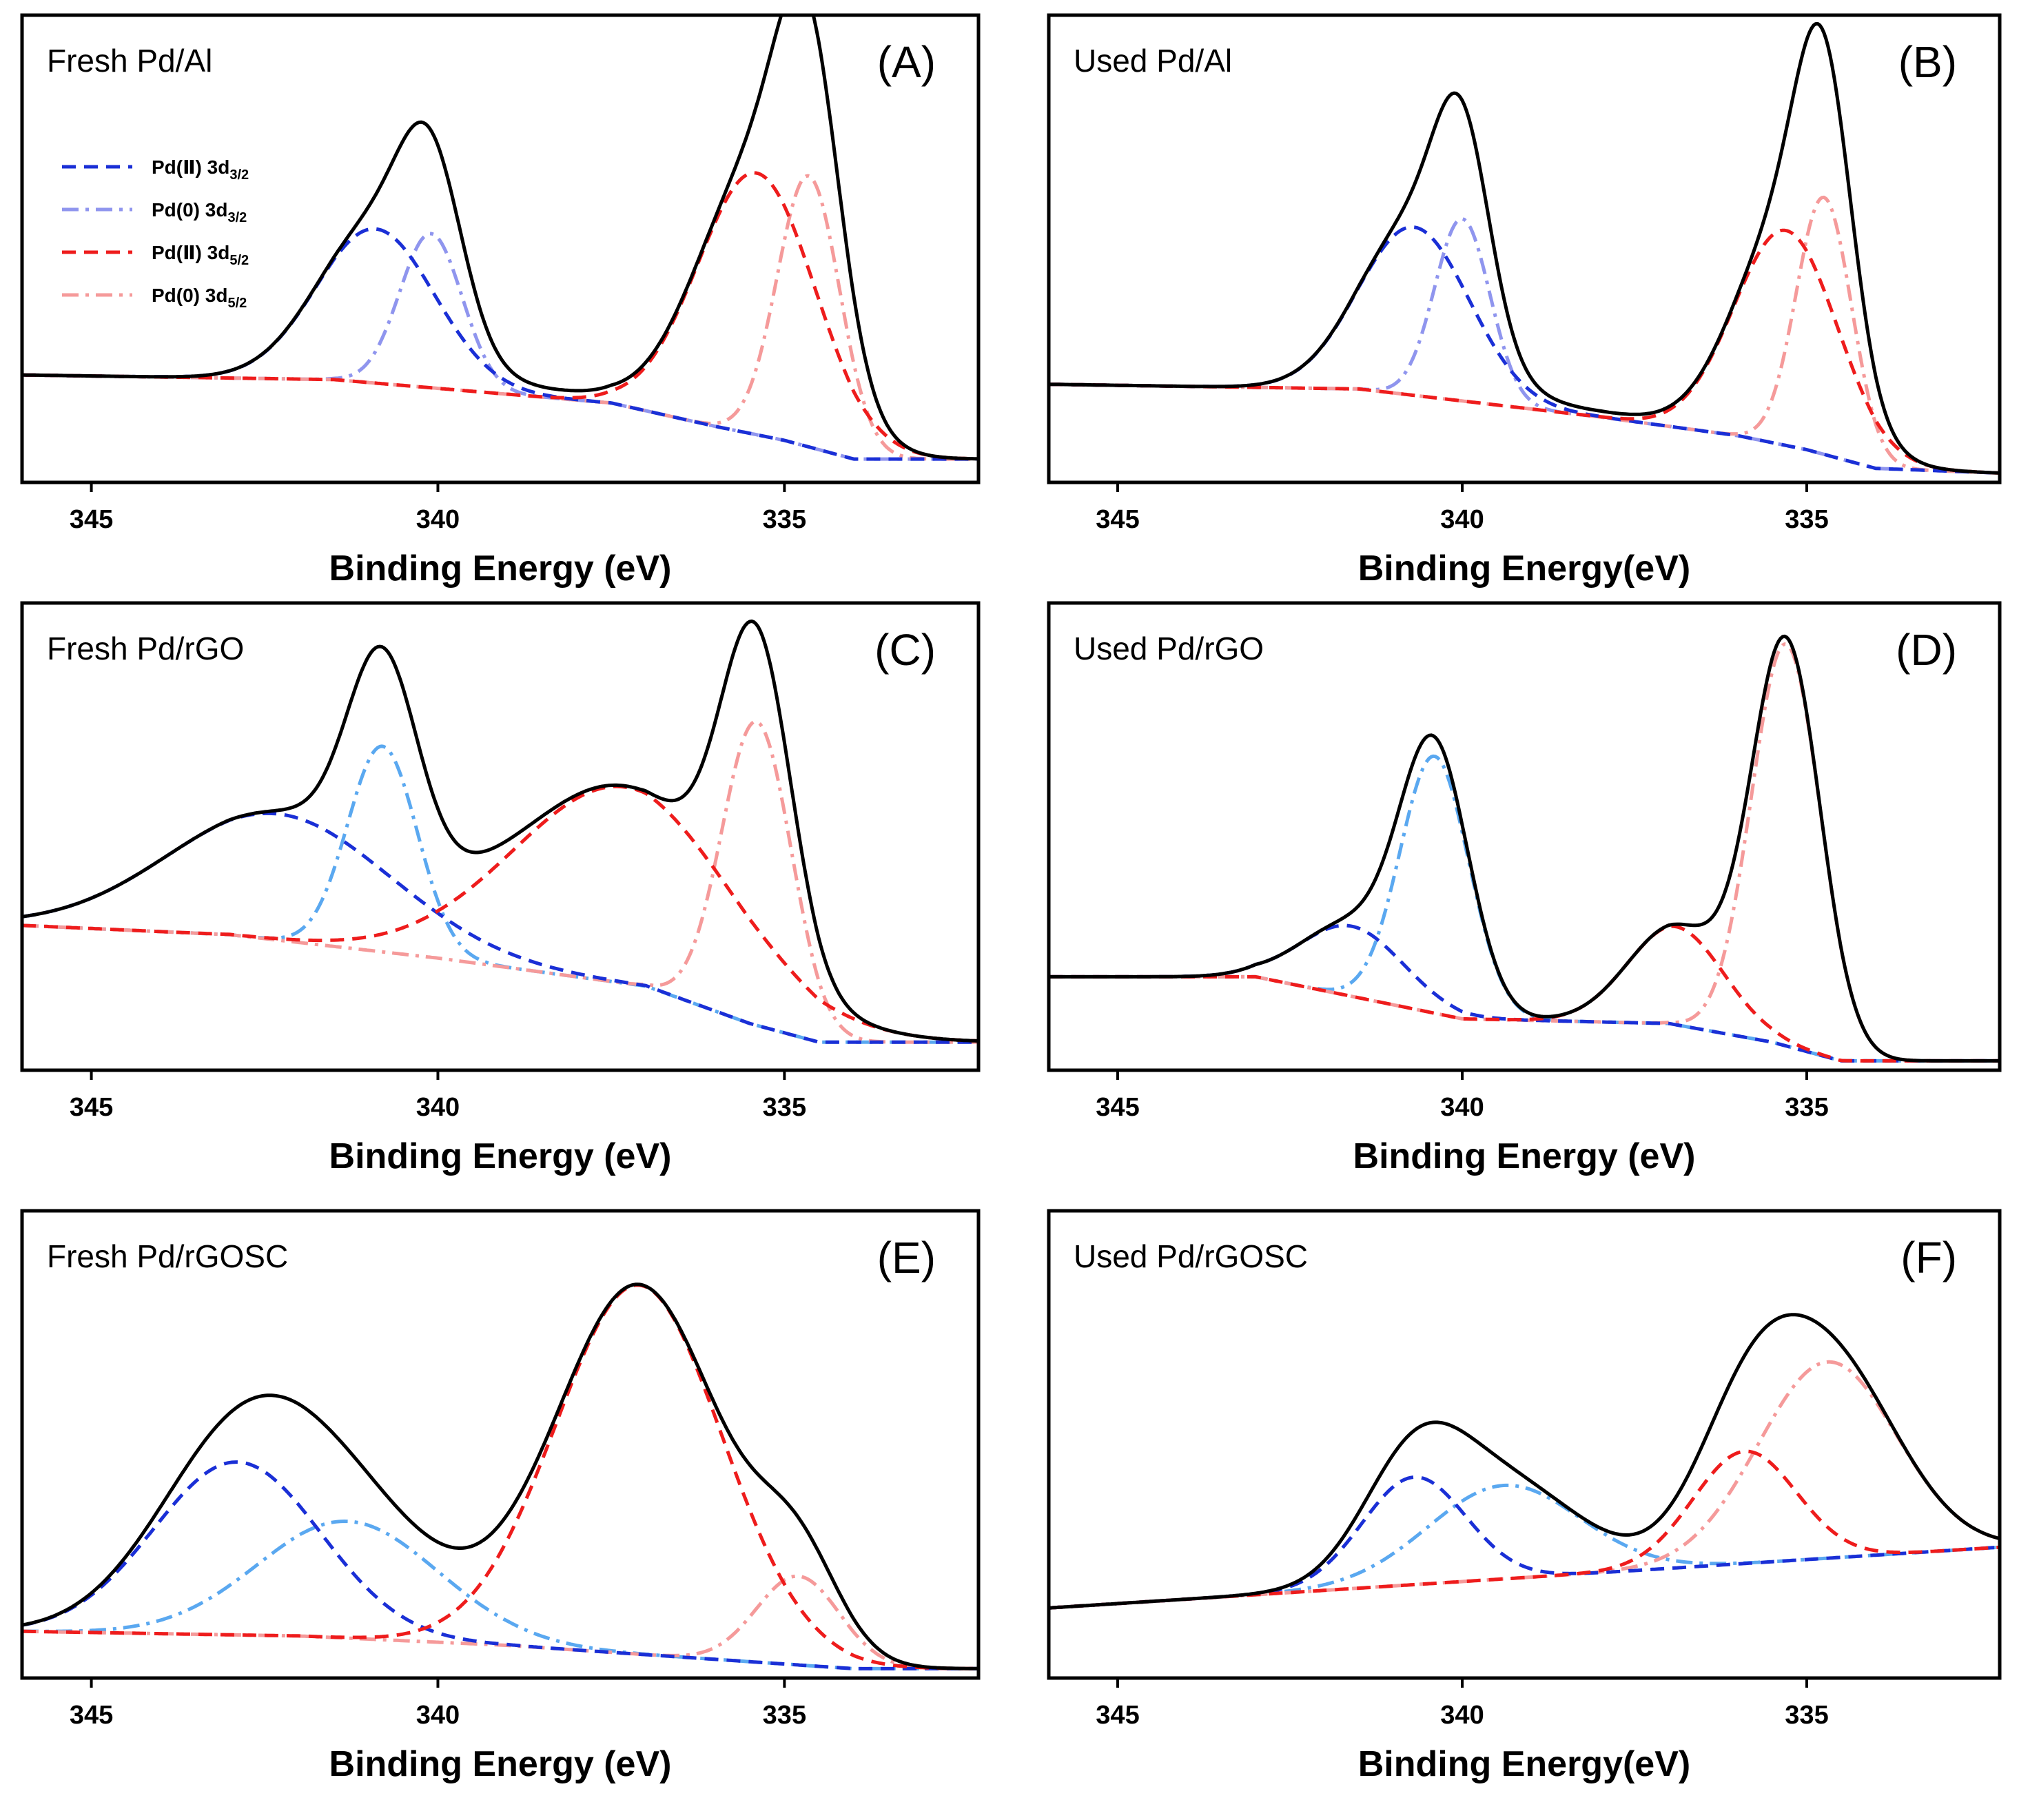 The height and width of the screenshot is (1820, 2019). I want to click on legend-label-pd2-32: Pd(Ⅱ) 3d3/2, so click(200, 169).